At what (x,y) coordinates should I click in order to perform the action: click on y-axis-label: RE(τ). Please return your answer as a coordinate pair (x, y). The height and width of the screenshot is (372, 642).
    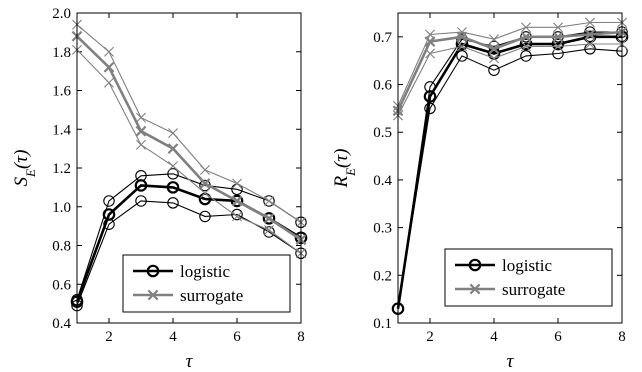
    Looking at the image, I should click on (344, 168).